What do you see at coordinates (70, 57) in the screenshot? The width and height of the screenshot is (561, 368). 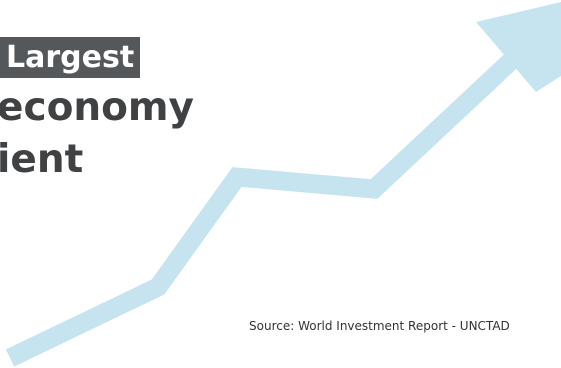 I see `headline-largest-badge: Largest` at bounding box center [70, 57].